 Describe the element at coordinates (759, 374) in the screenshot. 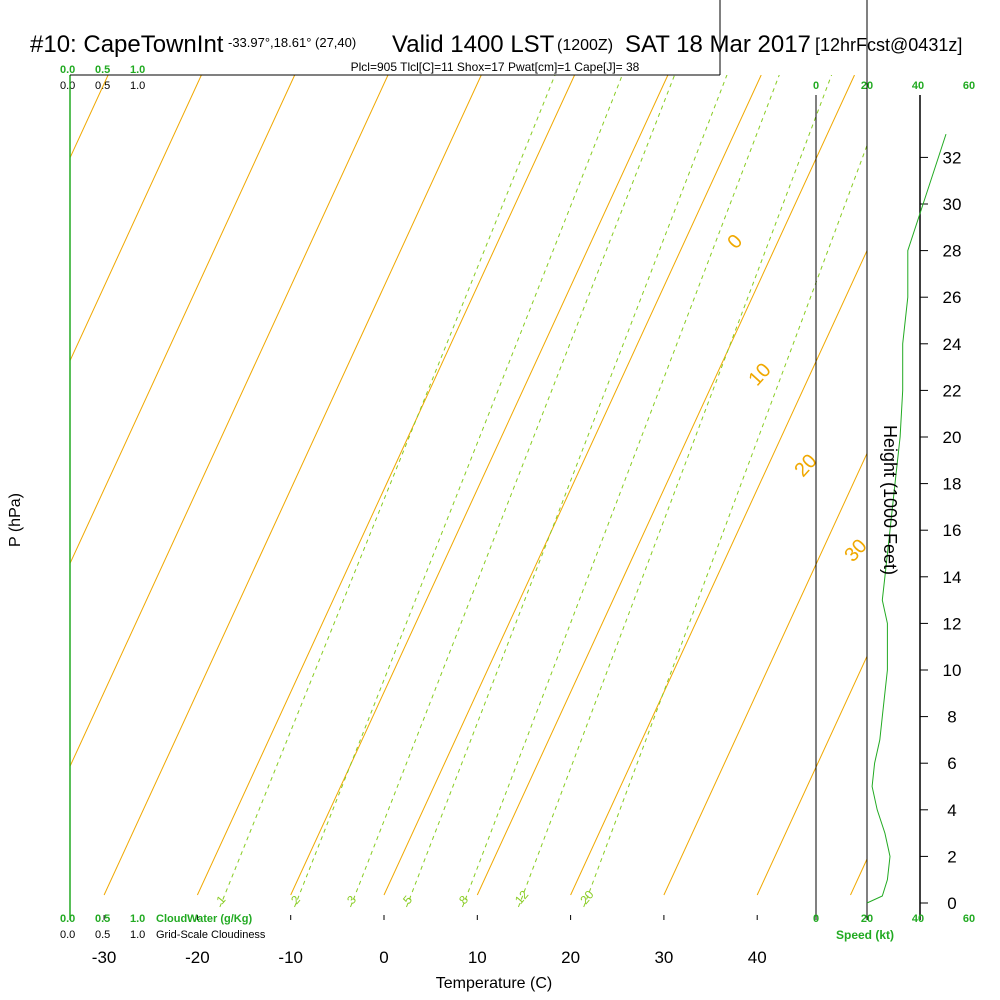

I see `isotherm-label: 10` at that location.